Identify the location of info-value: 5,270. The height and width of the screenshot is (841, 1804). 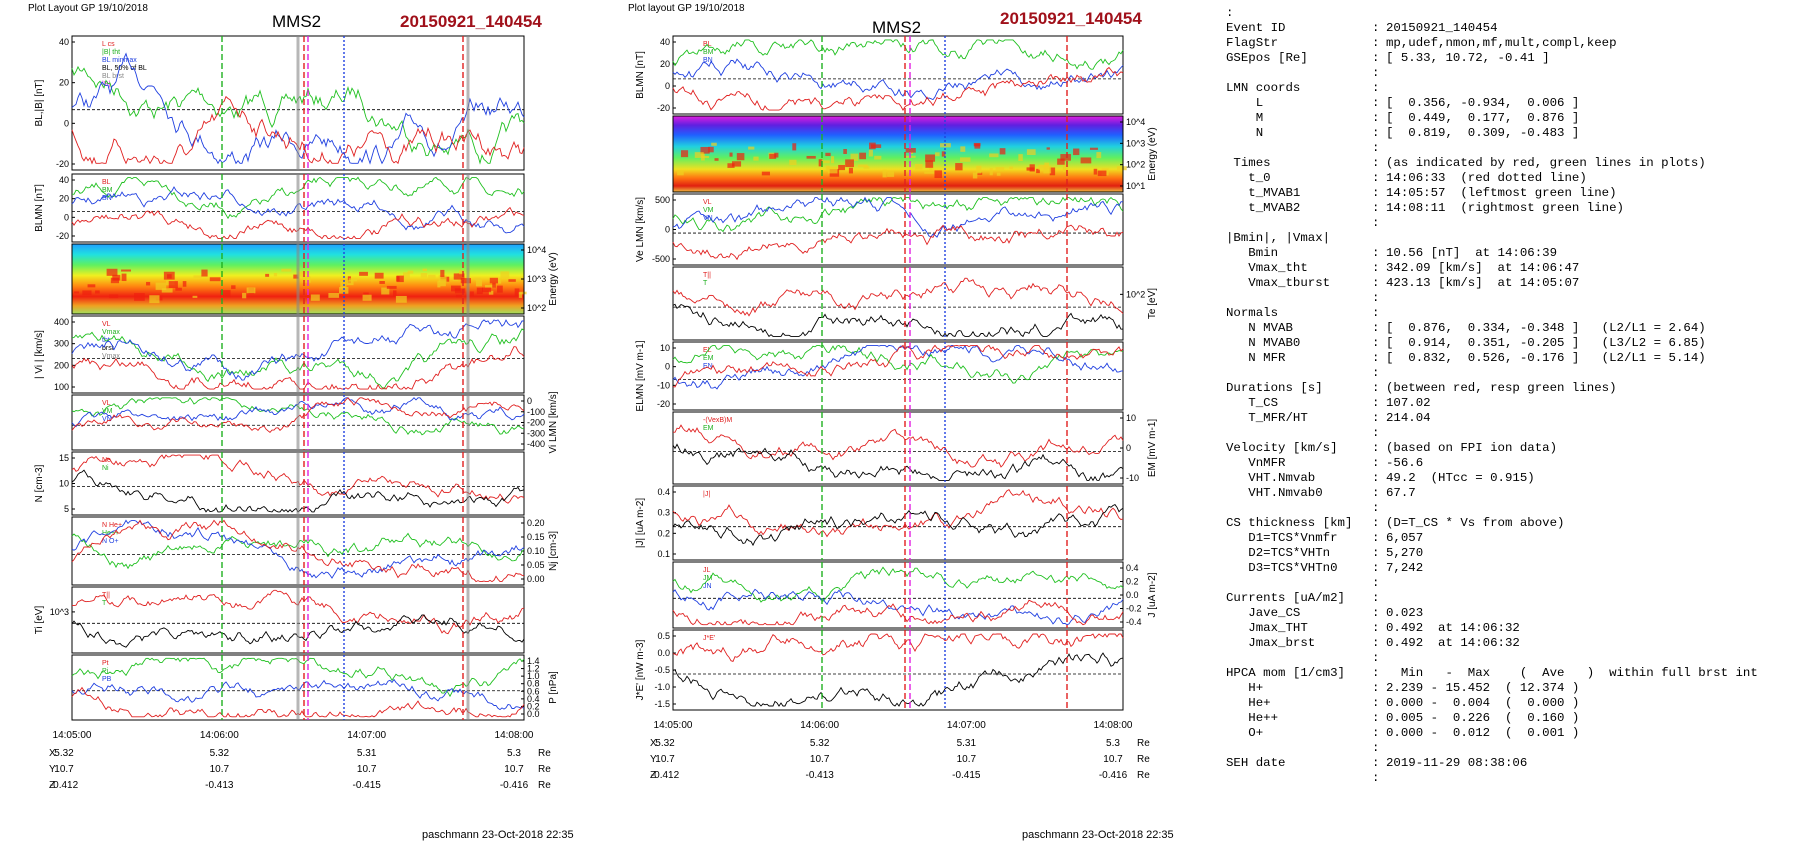
(1405, 553).